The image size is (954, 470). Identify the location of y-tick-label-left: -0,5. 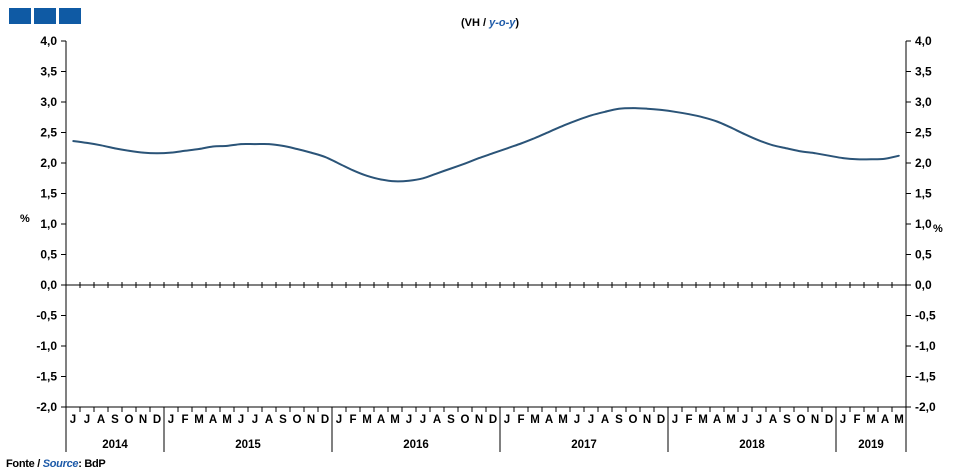
(46, 316).